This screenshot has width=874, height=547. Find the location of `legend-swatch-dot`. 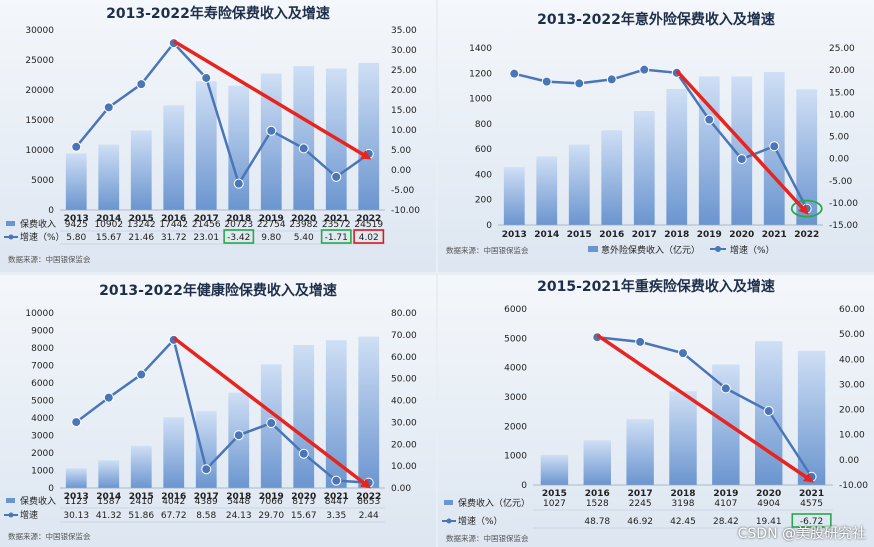

legend-swatch-dot is located at coordinates (11, 237).